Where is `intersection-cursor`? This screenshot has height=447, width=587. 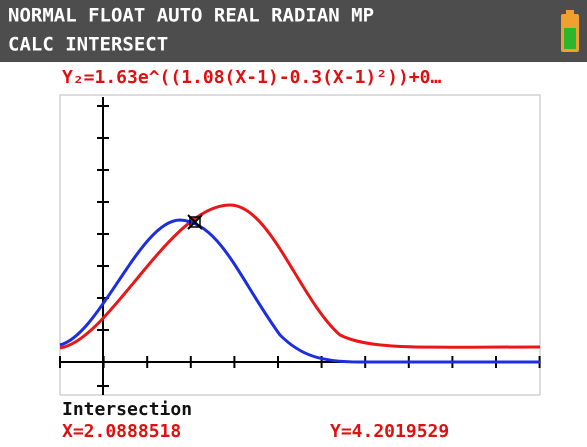
intersection-cursor is located at coordinates (195, 222).